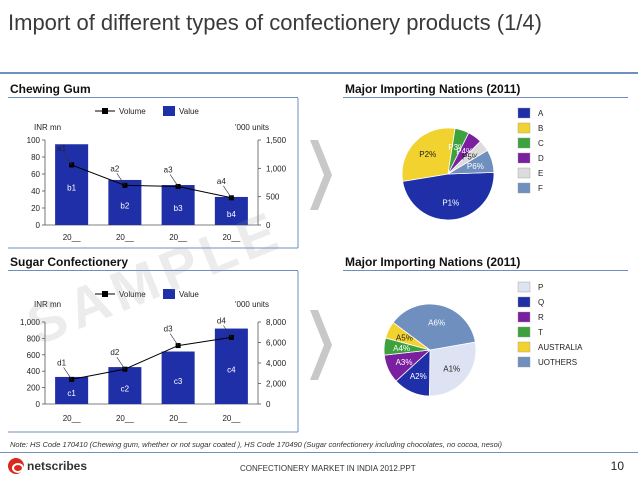  I want to click on pie-legend-label: T, so click(540, 332).